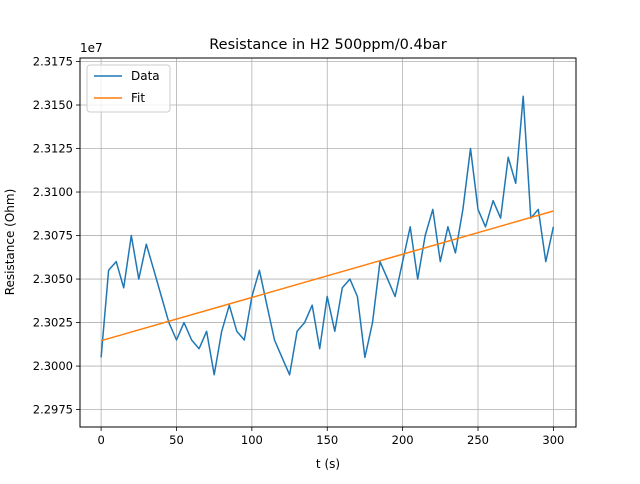 The width and height of the screenshot is (640, 484). Describe the element at coordinates (53, 61) in the screenshot. I see `y-tick-label: 2.3175` at that location.